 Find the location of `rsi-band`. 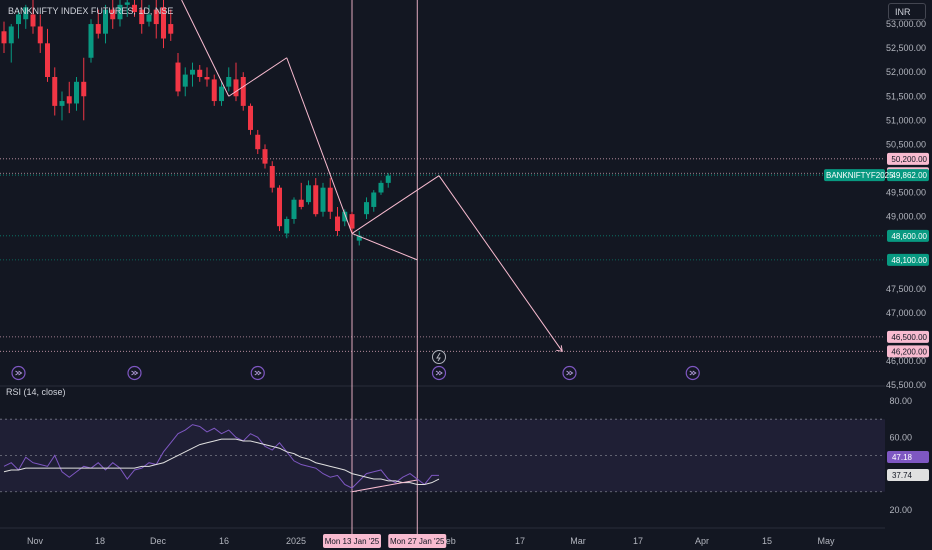

rsi-band is located at coordinates (442, 455).